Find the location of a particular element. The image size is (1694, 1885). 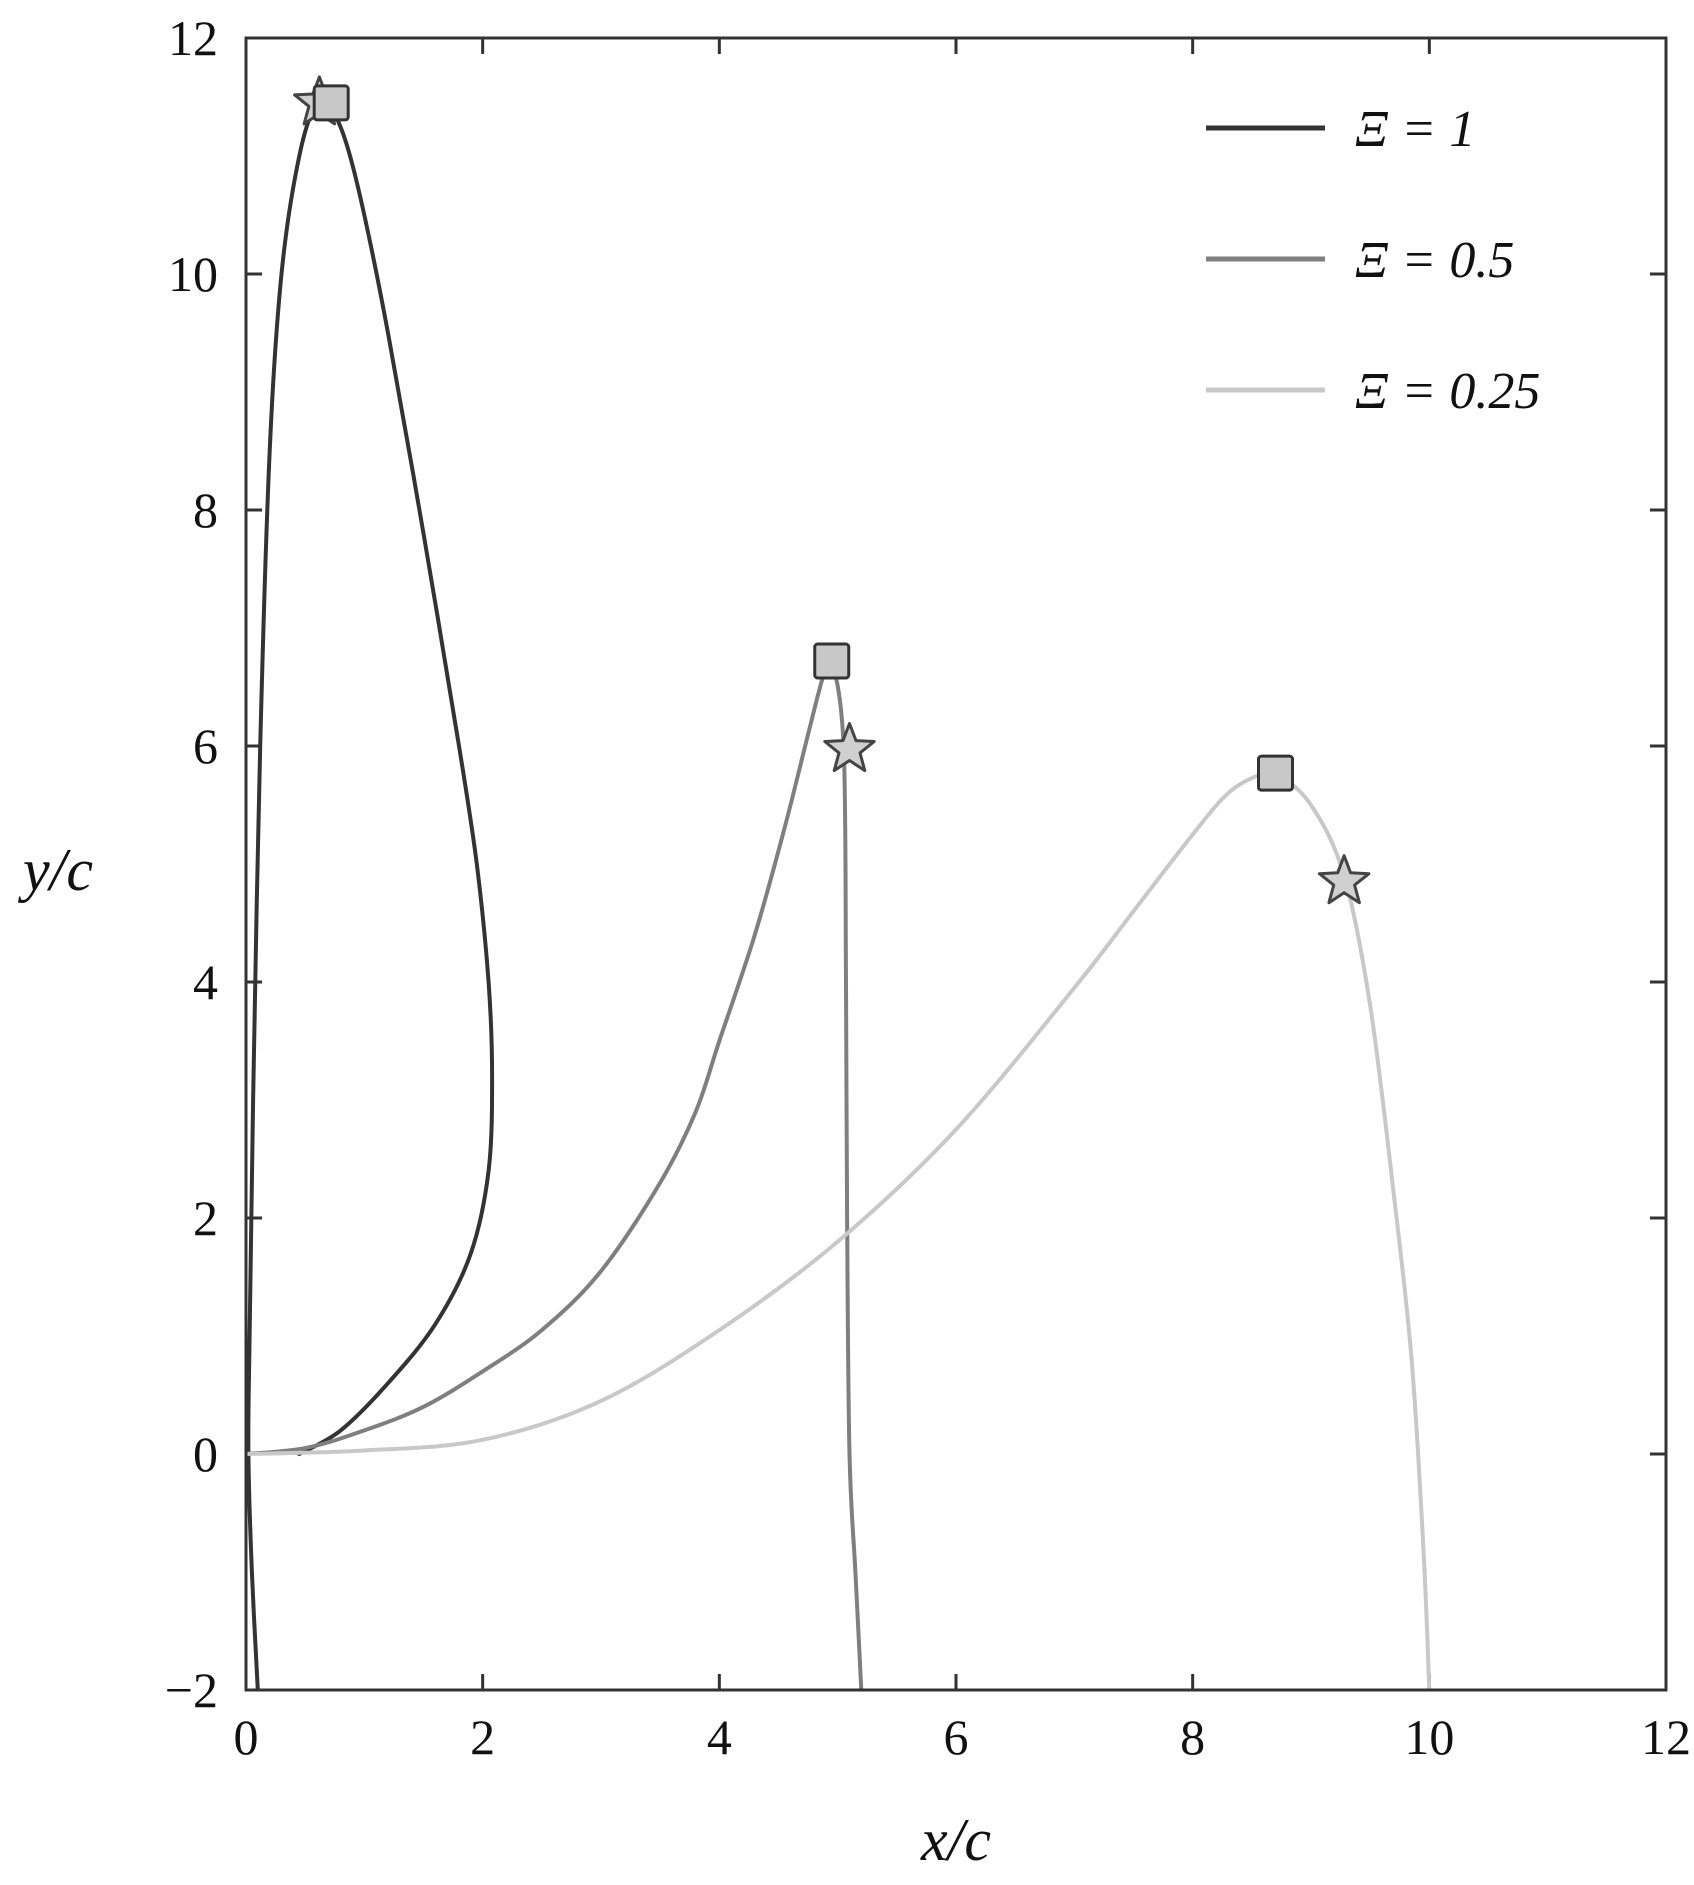

y-axis-label: y/c is located at coordinates (55, 870).